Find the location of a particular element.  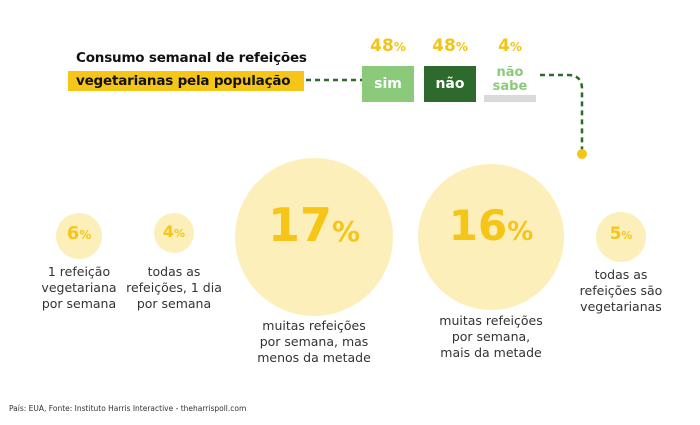

bubble-todas-1-dia is located at coordinates (174, 233).